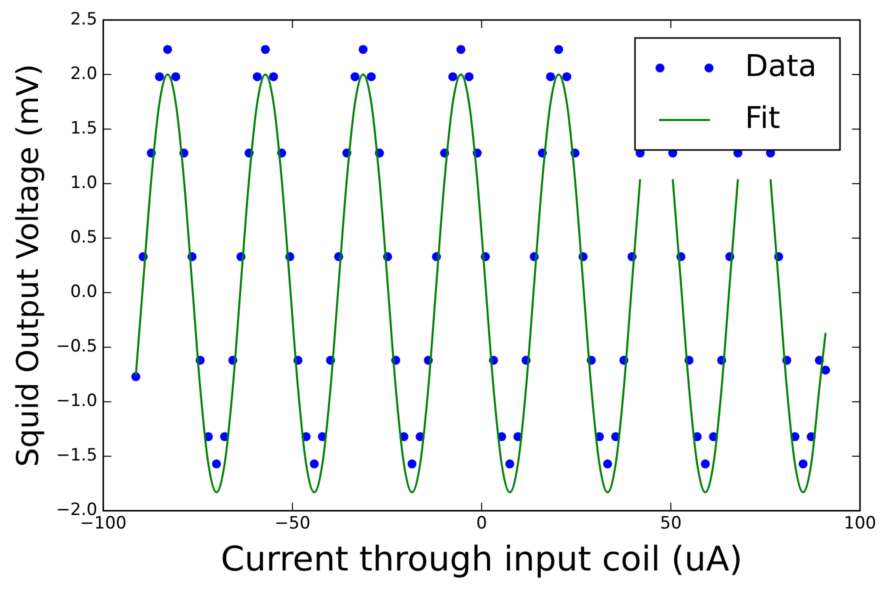  What do you see at coordinates (77, 510) in the screenshot?
I see `y-tick-label: −2.0` at bounding box center [77, 510].